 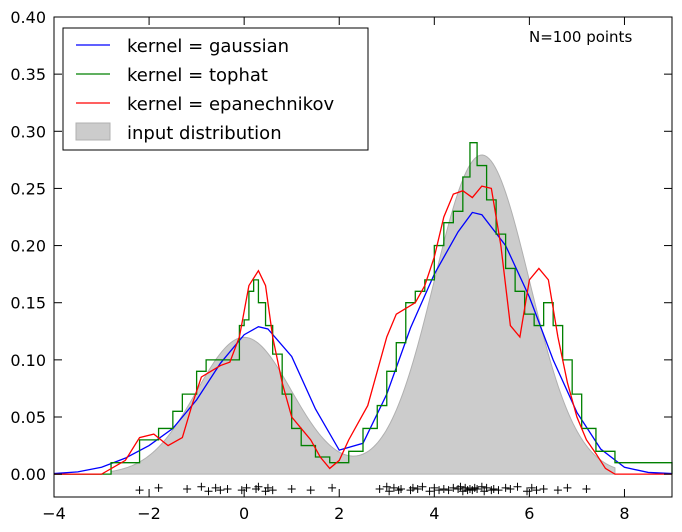 What do you see at coordinates (93, 131) in the screenshot?
I see `legend-input-swatch` at bounding box center [93, 131].